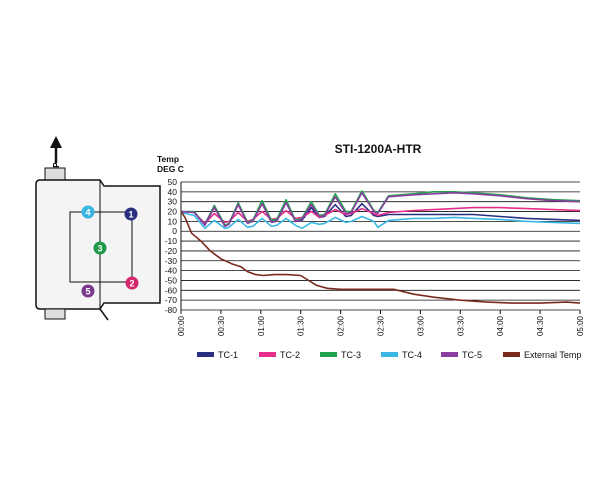 The width and height of the screenshot is (600, 477). Describe the element at coordinates (173, 202) in the screenshot. I see `y-tick-label: 30` at that location.